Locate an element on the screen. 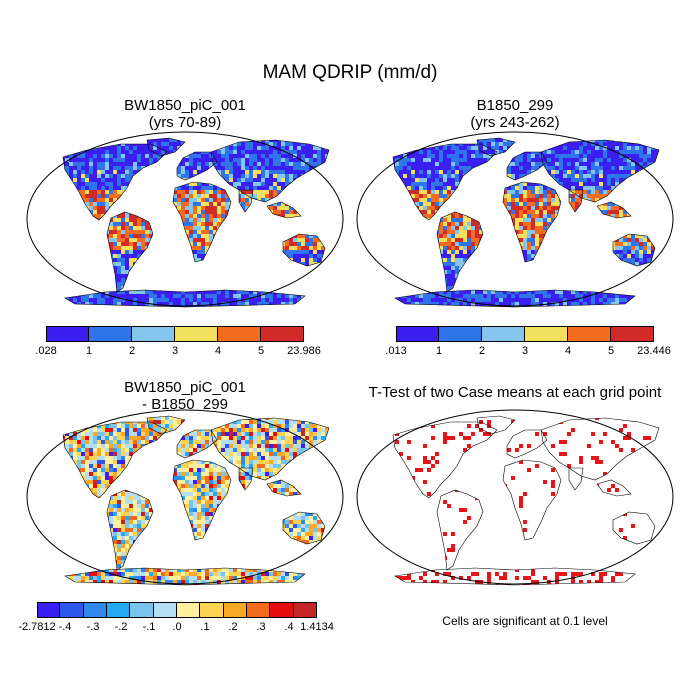 The height and width of the screenshot is (700, 700). map-case1 is located at coordinates (185, 219).